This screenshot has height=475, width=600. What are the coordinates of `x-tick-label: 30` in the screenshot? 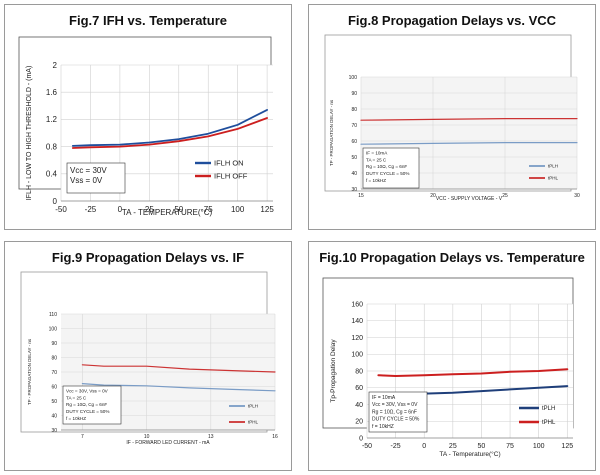 It's located at (577, 196).